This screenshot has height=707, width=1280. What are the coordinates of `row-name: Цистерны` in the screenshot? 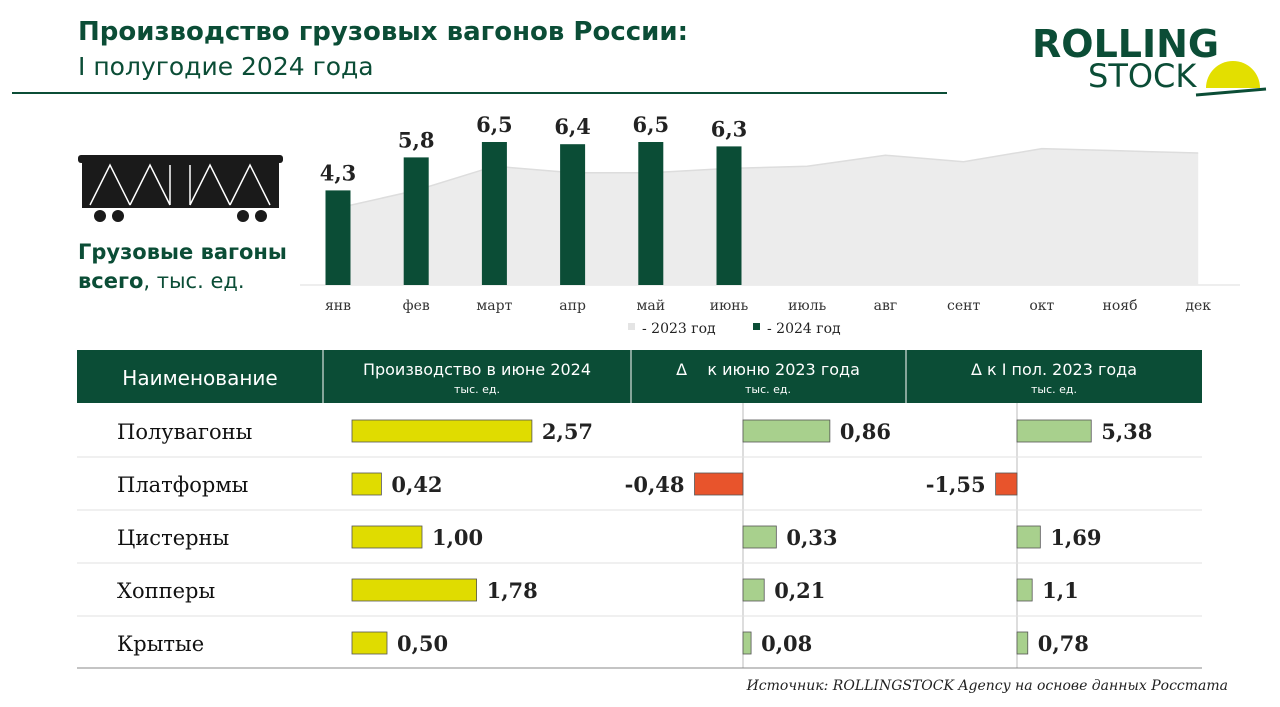 It's located at (173, 538).